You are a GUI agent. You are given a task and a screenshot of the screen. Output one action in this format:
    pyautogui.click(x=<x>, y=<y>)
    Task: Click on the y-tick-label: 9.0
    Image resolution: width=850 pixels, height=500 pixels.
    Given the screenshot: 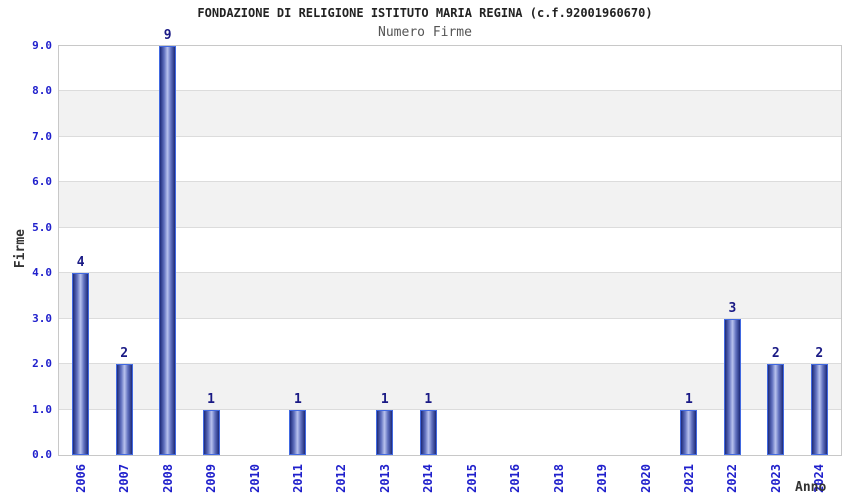 What is the action you would take?
    pyautogui.click(x=42, y=45)
    